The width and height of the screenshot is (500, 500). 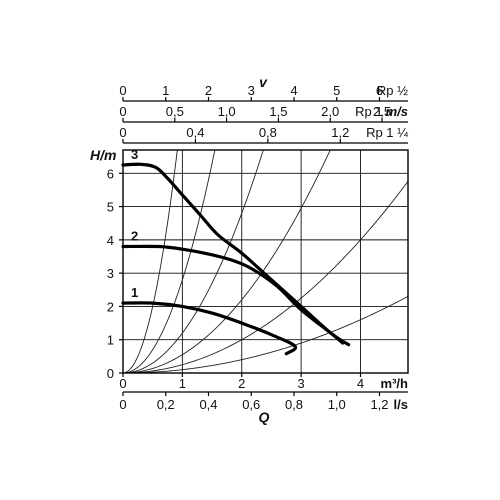 I want to click on ls-tick-label: 0,2, so click(x=166, y=404).